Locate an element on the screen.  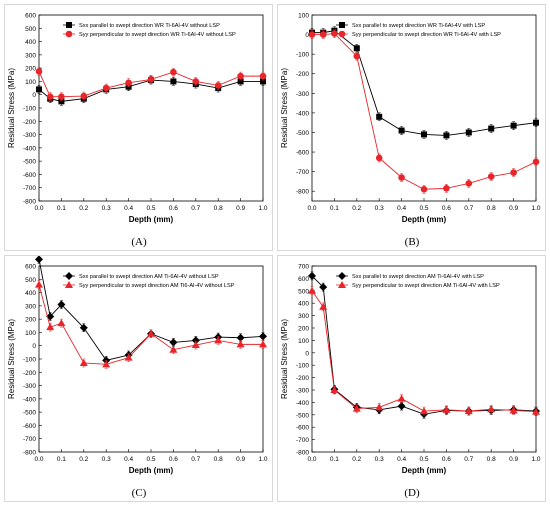
y-tick-label: 0 is located at coordinates (34, 95).